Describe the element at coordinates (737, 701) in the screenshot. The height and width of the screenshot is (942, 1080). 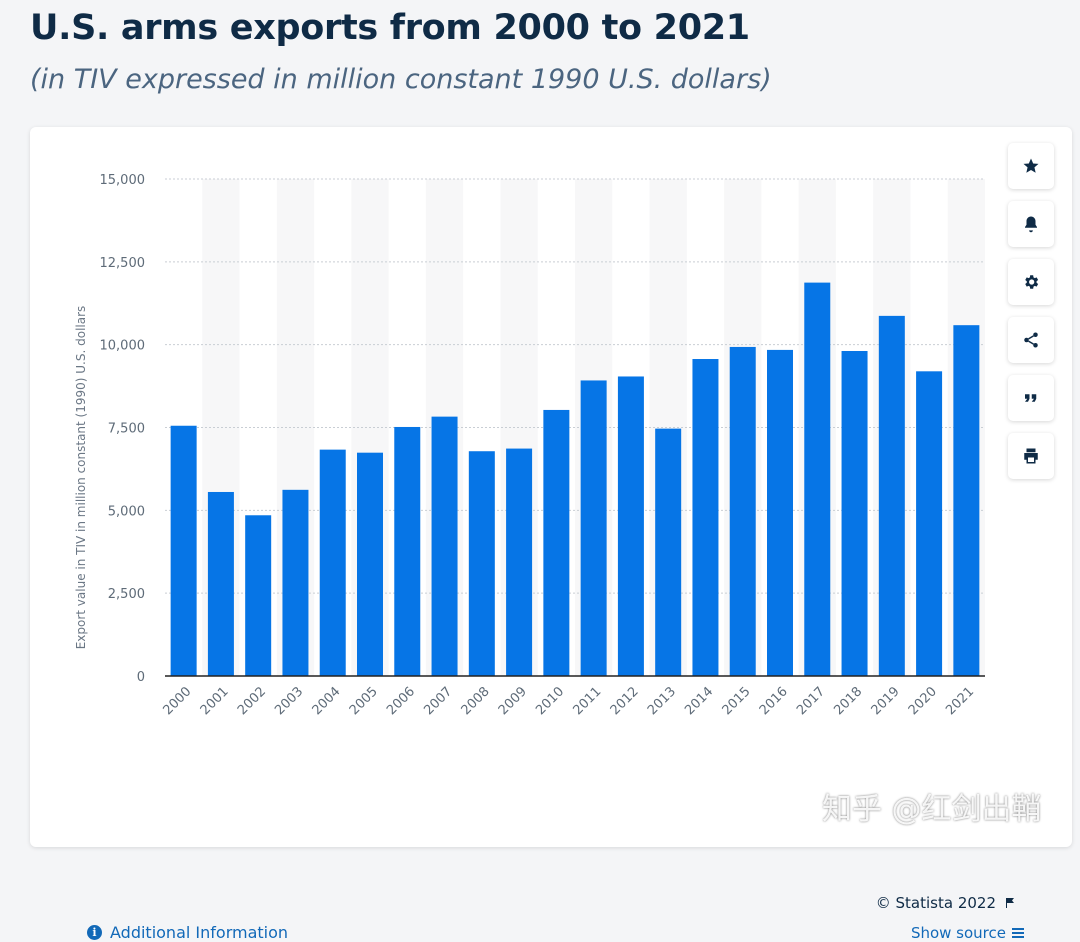
I see `x-tick-label: 2015` at that location.